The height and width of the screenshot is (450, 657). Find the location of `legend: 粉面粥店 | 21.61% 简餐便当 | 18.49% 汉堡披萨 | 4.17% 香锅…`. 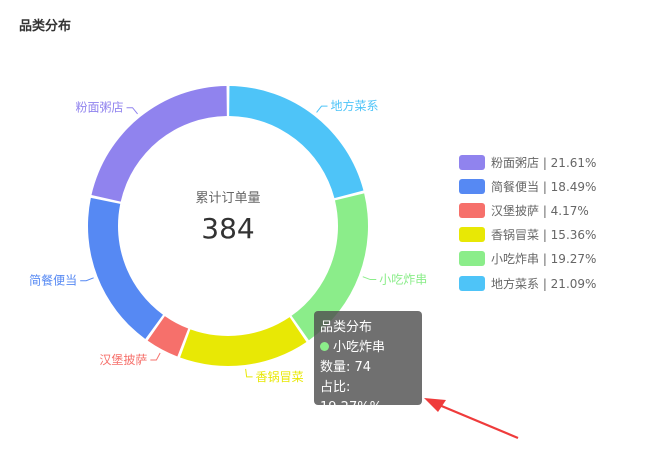

legend: 粉面粥店 | 21.61% 简餐便当 | 18.49% 汉堡披萨 | 4.17% 香锅… is located at coordinates (554, 222).